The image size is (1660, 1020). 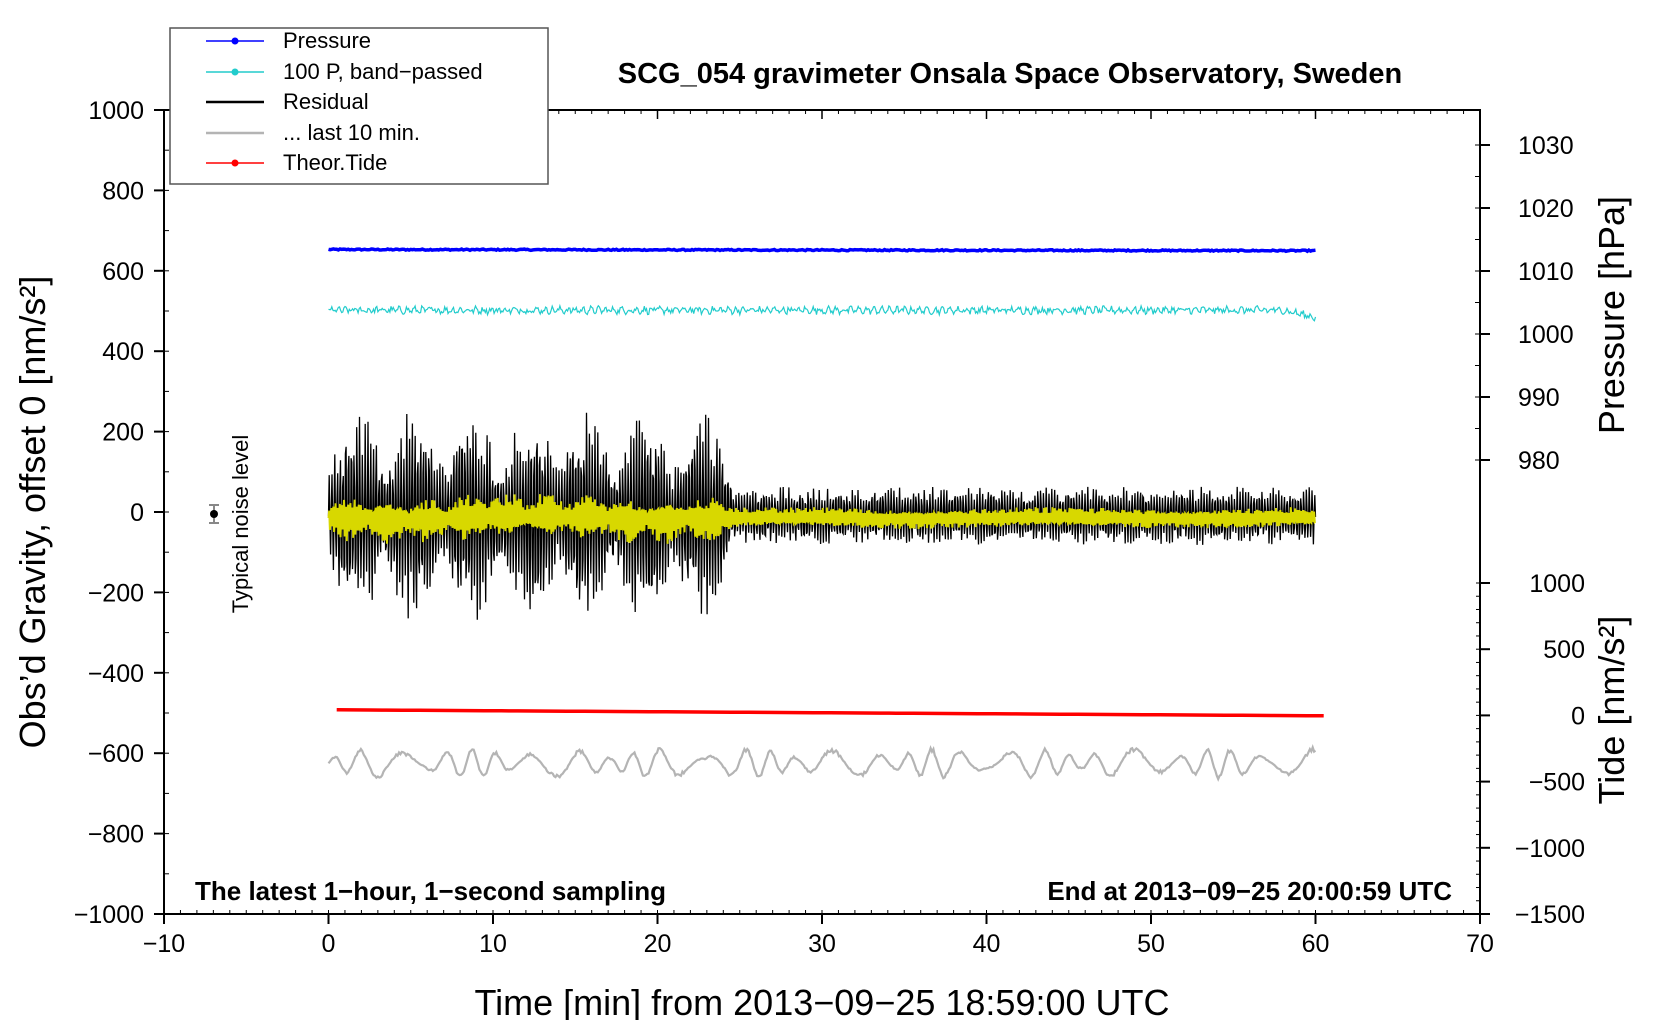 I want to click on y-tick-label: −400, so click(x=116, y=674).